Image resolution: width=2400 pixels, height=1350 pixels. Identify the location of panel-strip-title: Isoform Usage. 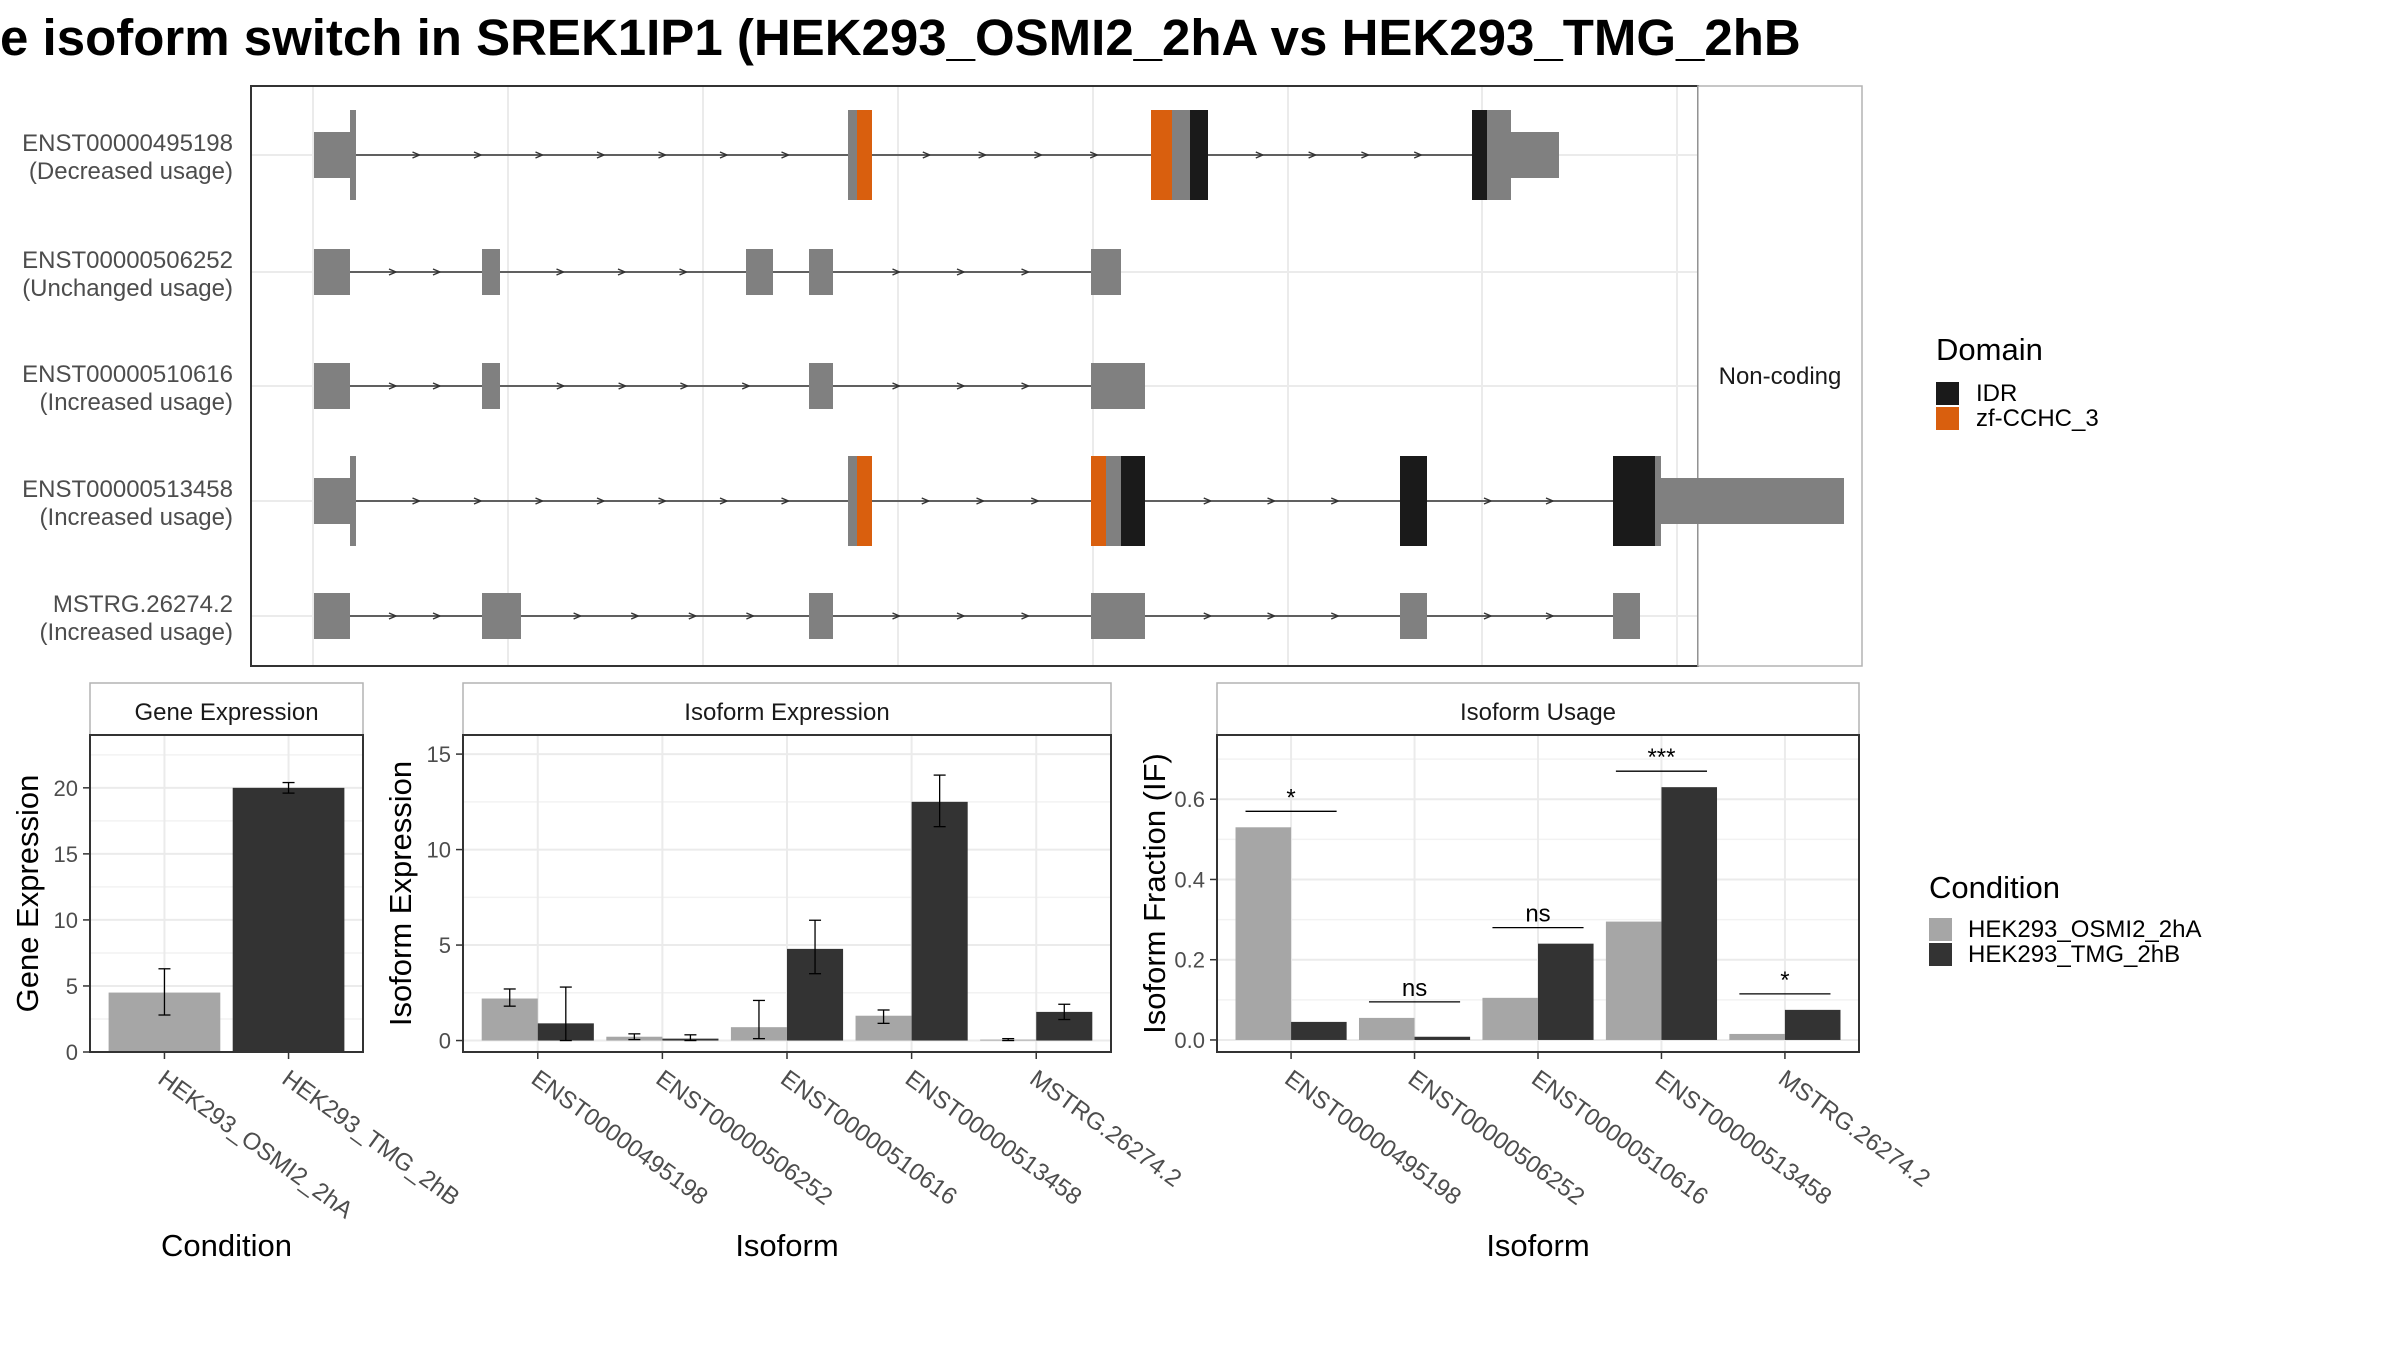
(1538, 712).